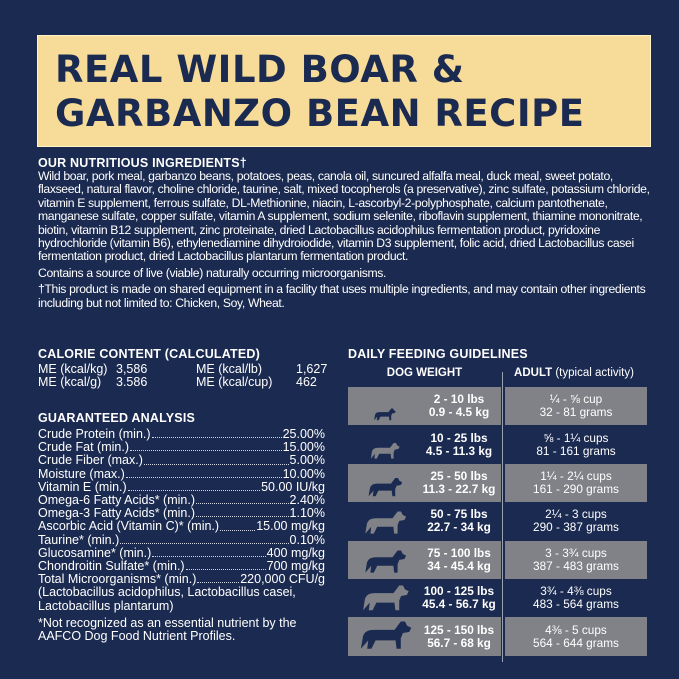 The width and height of the screenshot is (679, 679). Describe the element at coordinates (576, 450) in the screenshot. I see `amount-grams: 81 - 161 grams` at that location.